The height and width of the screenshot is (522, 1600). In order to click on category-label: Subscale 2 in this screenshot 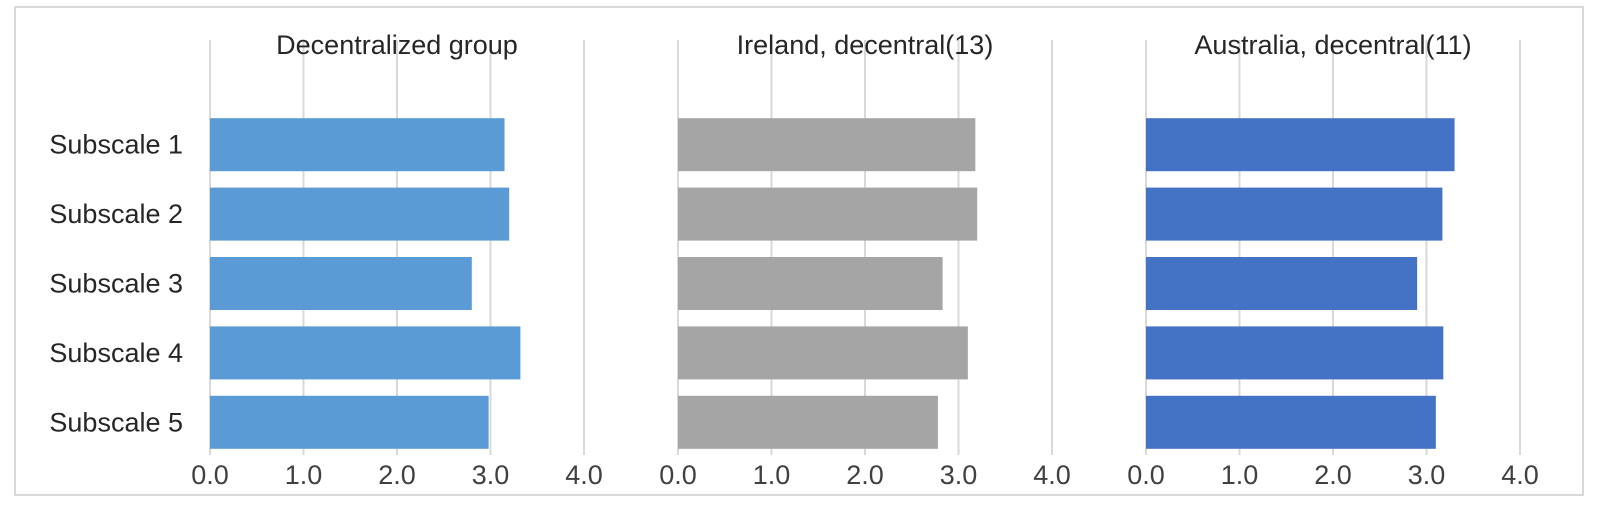, I will do `click(116, 214)`.